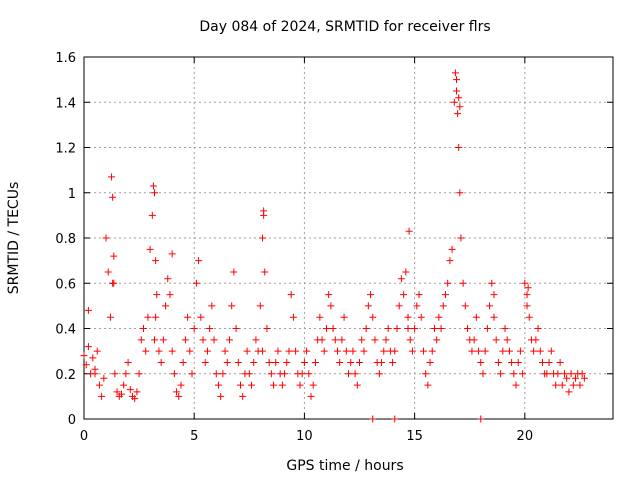  I want to click on x-tick-label: 20, so click(525, 436).